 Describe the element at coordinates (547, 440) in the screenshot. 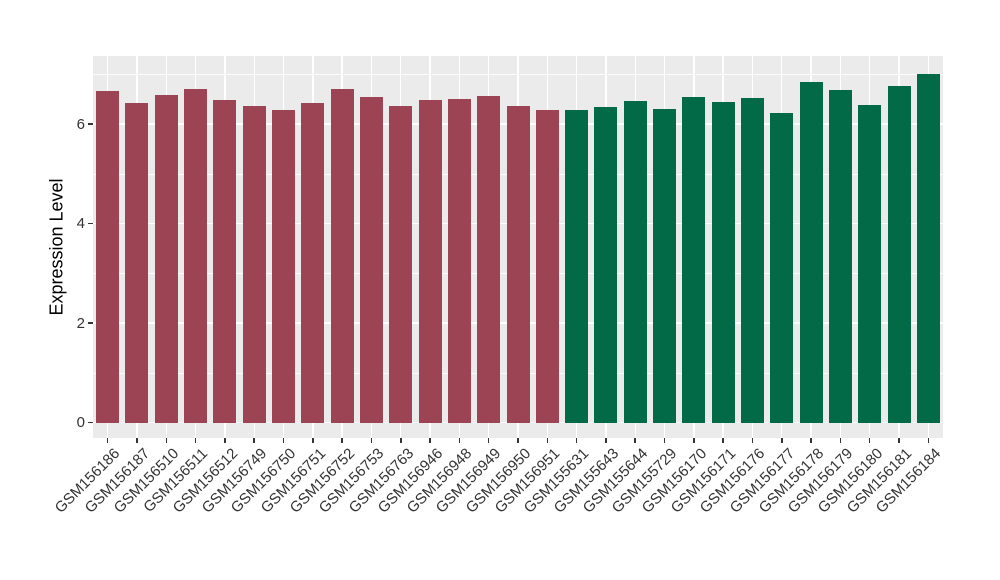

I see `x-tick-mark-GSM156951` at that location.